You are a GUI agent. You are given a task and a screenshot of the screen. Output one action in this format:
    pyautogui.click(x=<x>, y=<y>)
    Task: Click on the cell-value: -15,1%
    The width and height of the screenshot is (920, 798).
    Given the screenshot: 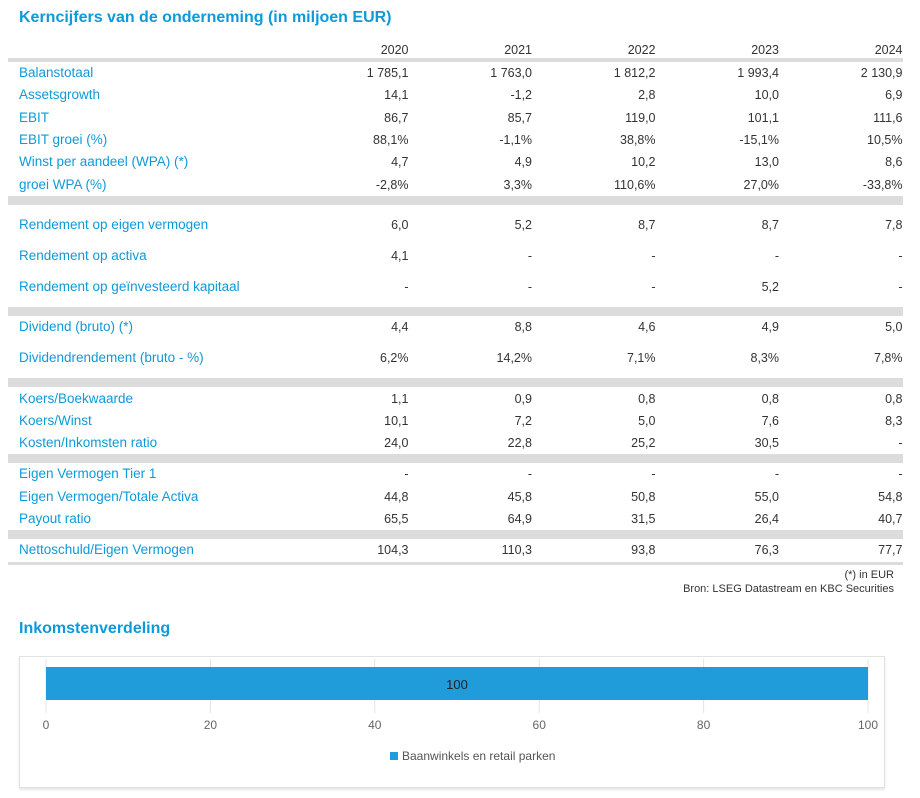 What is the action you would take?
    pyautogui.click(x=759, y=140)
    